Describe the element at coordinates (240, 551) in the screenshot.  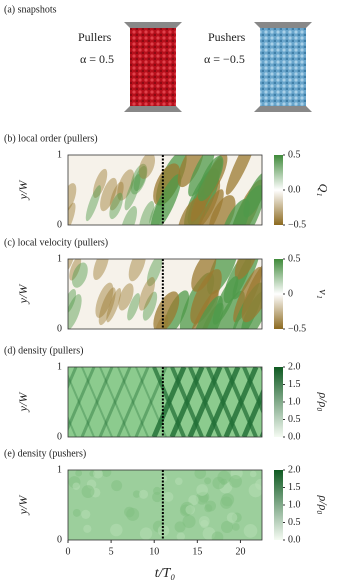
I see `x-tick-label: 20` at that location.